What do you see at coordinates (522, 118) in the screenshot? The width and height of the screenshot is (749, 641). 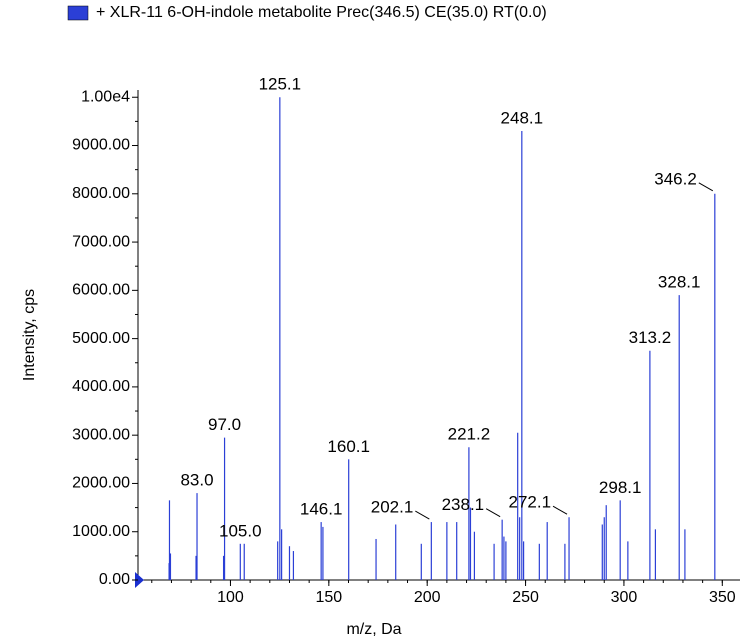 I see `peak-label: 248.1` at bounding box center [522, 118].